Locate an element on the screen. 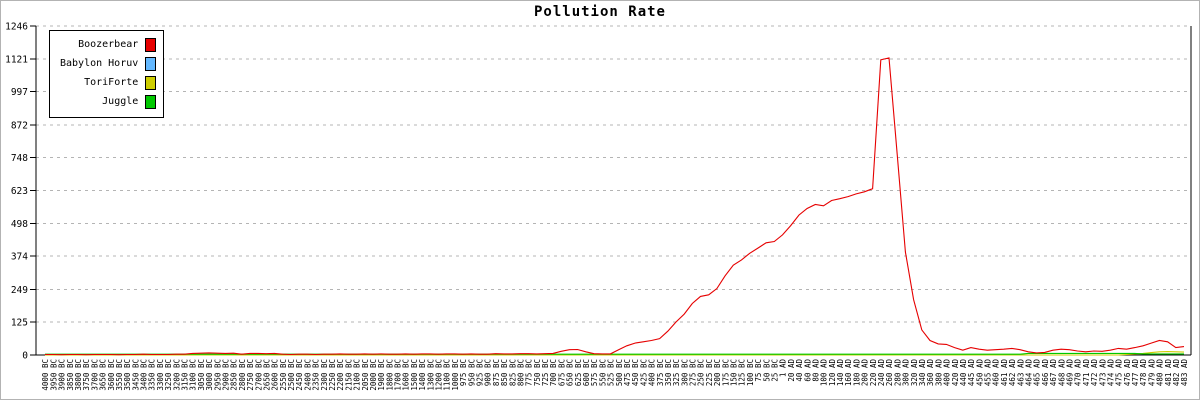 Image resolution: width=1200 pixels, height=400 pixels. svg-text: 469 AD is located at coordinates (1070, 373).